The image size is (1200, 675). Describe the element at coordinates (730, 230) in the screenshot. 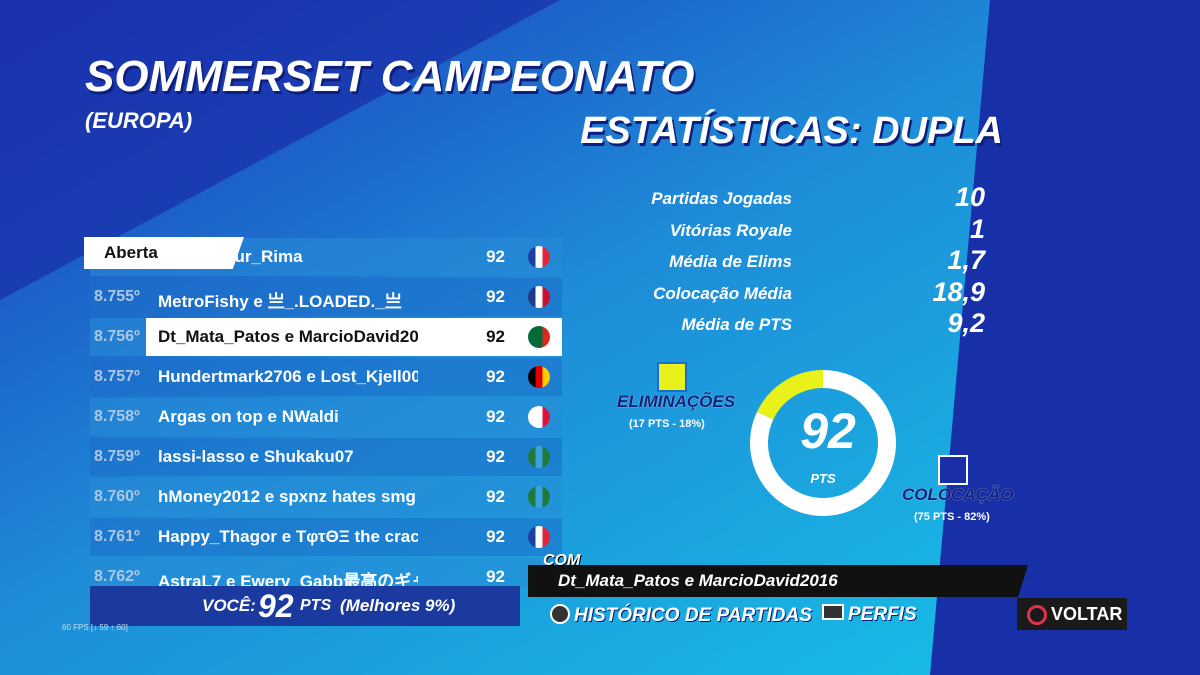

I see `stat-label: Vitórias Royale` at that location.